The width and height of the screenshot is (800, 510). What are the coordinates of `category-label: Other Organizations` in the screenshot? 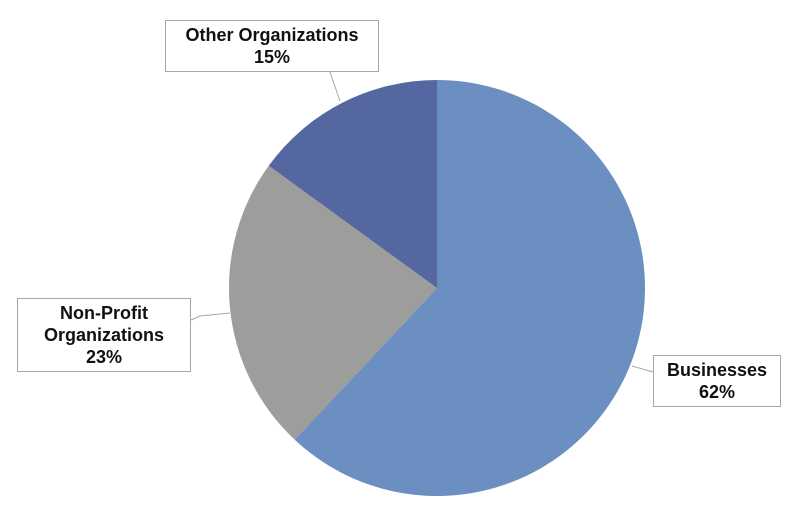 It's located at (272, 35).